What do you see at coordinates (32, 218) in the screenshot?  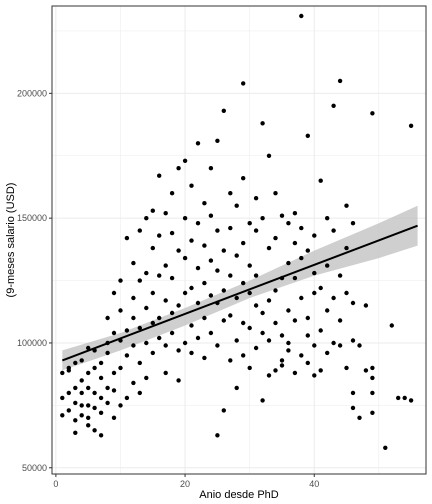 I see `y-tick-label: 150000` at bounding box center [32, 218].